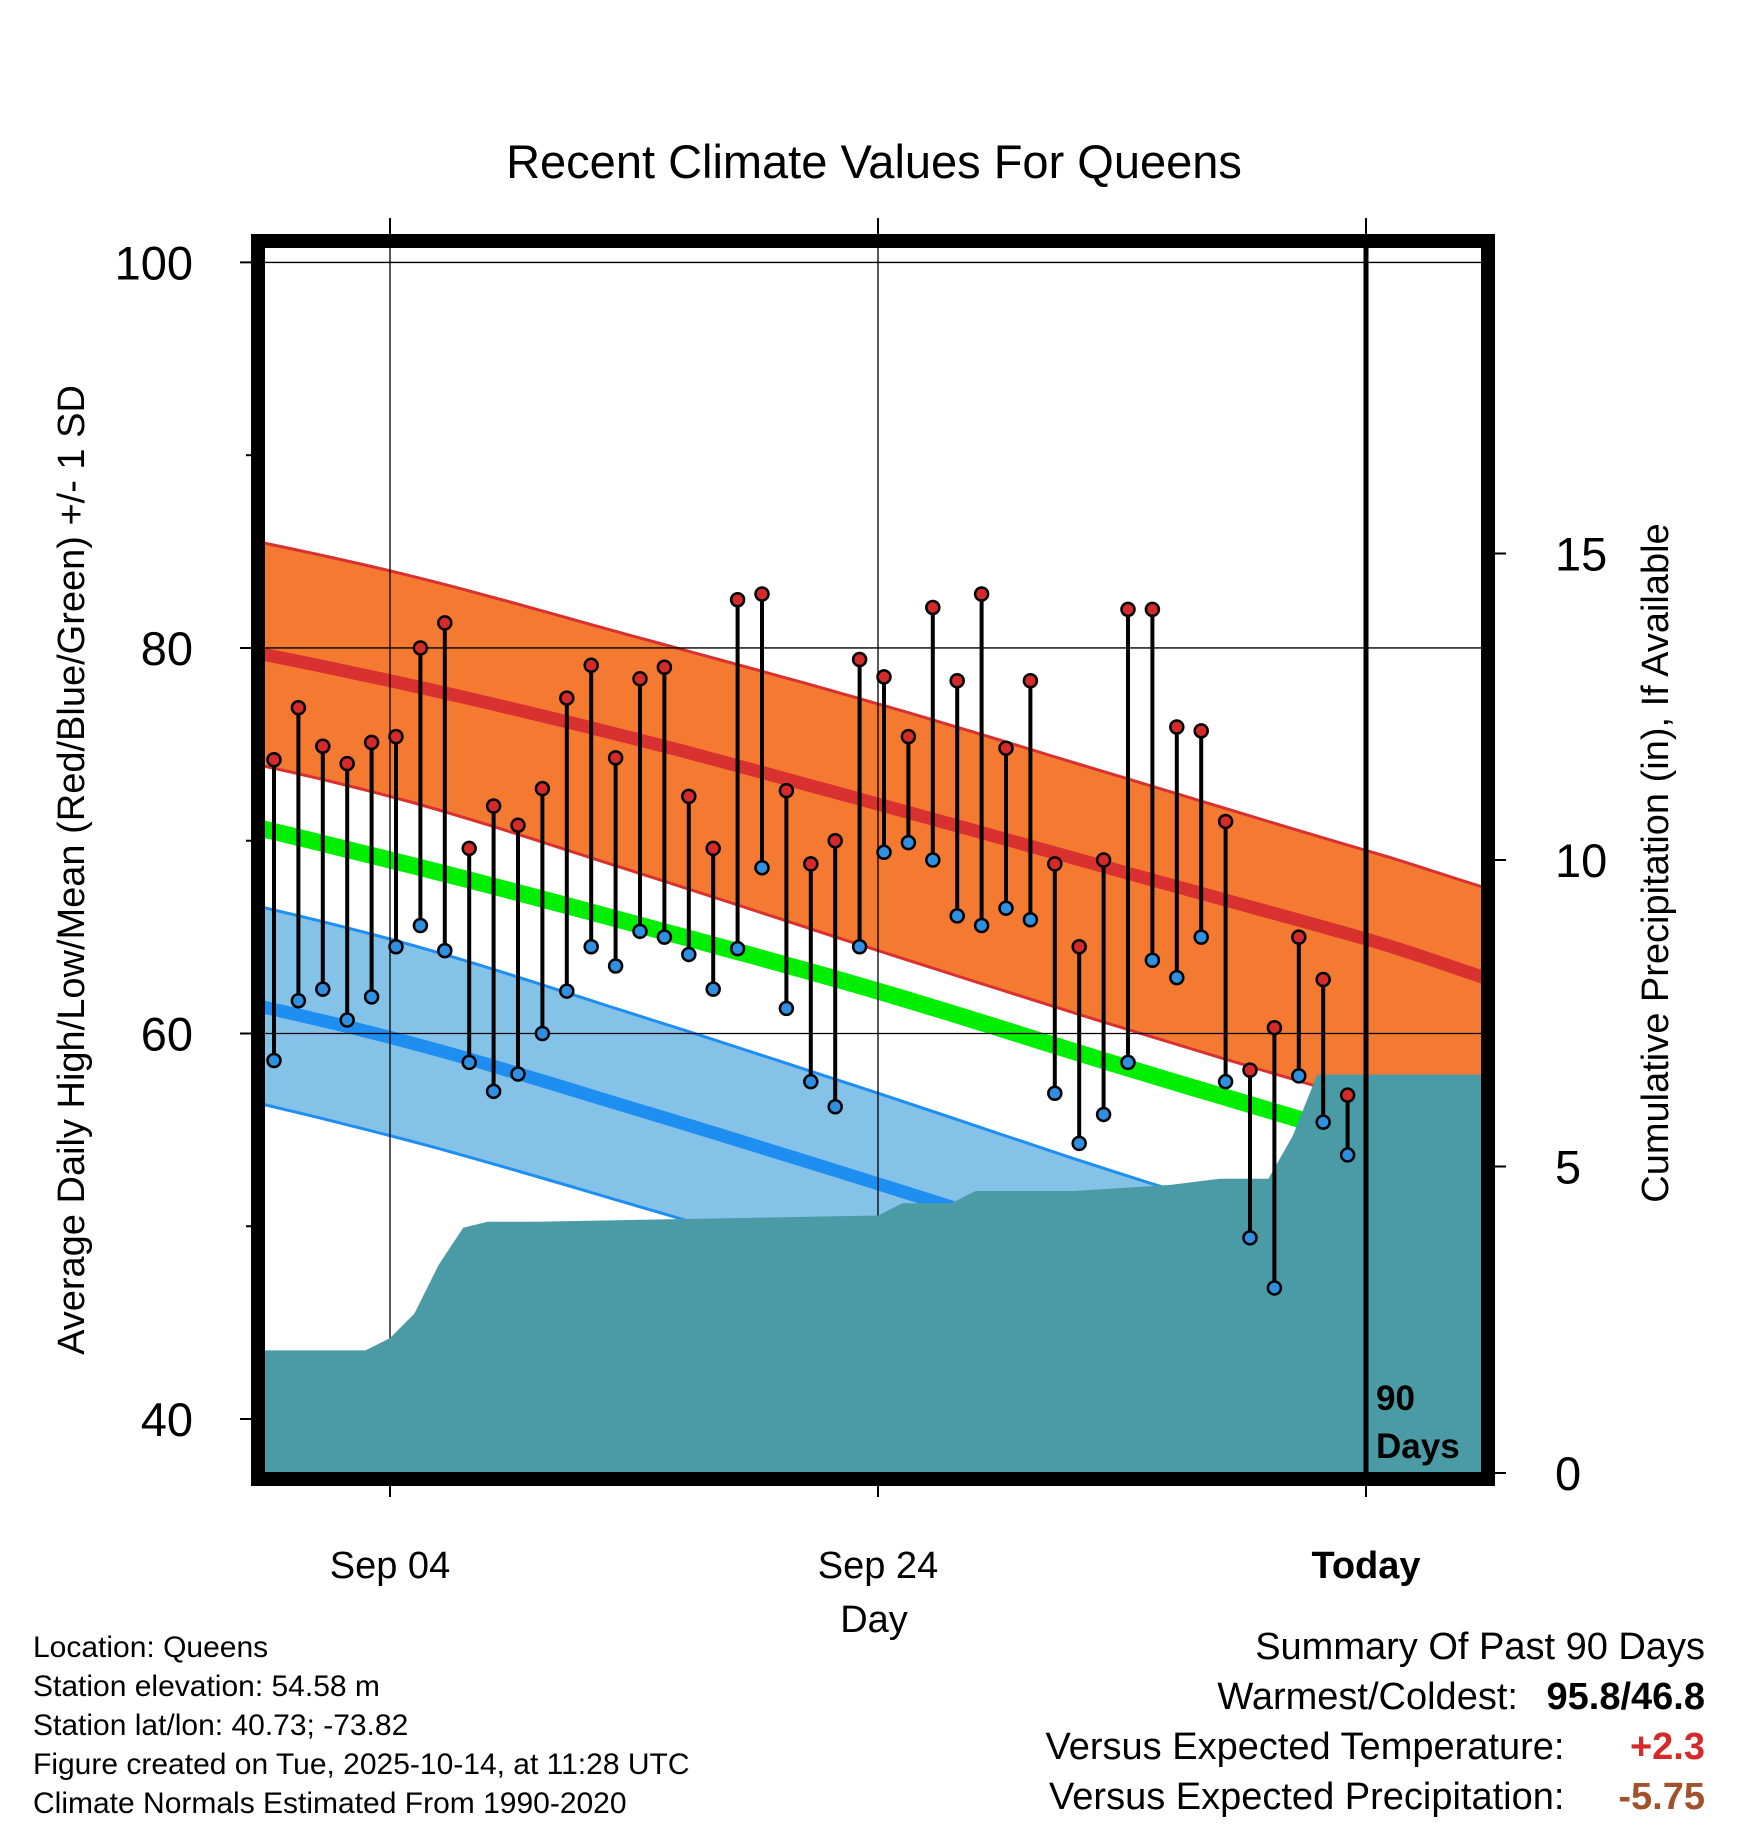  Describe the element at coordinates (151, 1647) in the screenshot. I see `location-text: Location: Queens` at that location.